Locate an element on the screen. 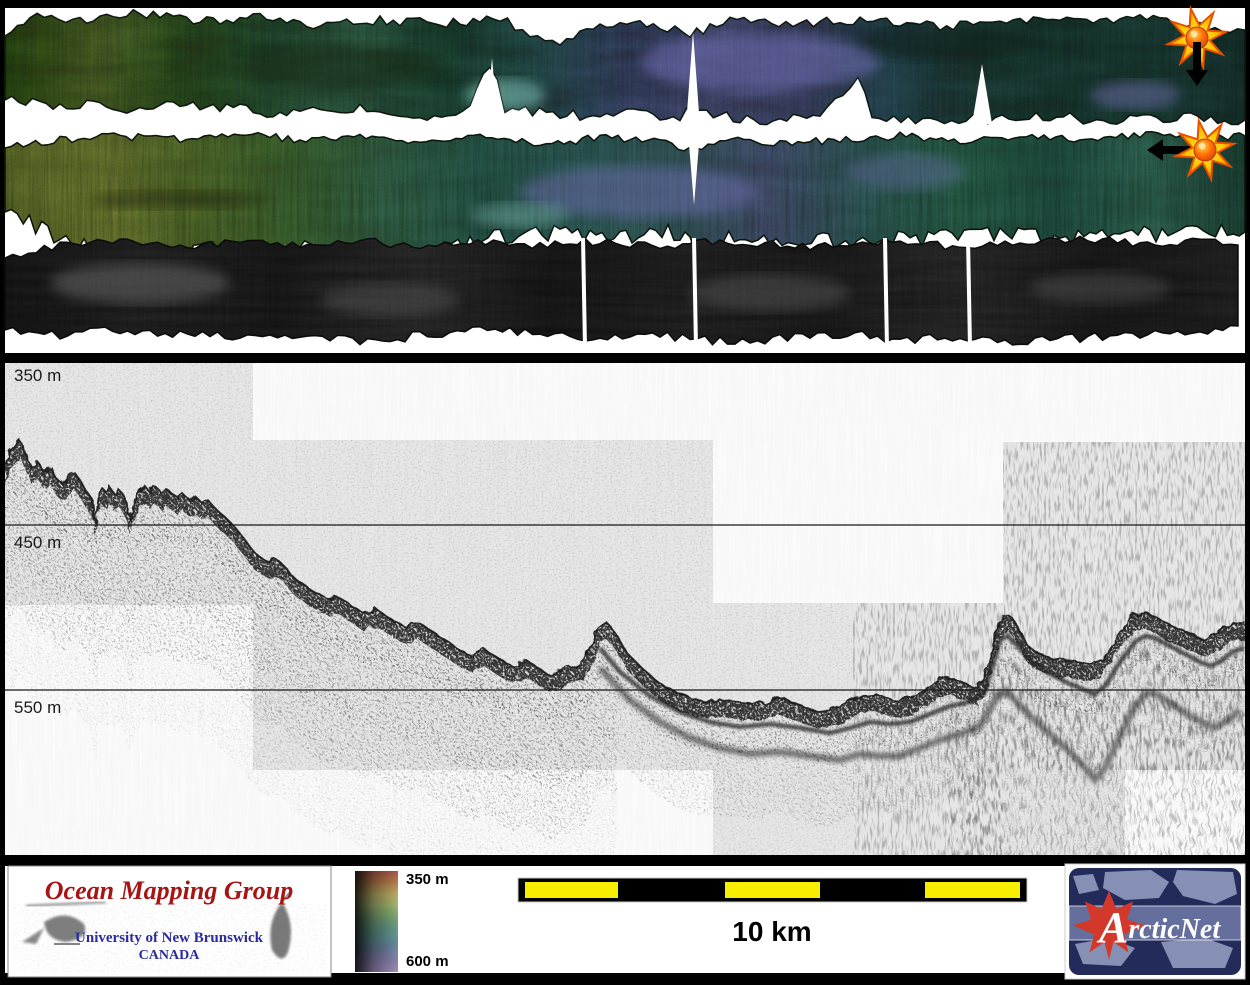  scale-bar: 10 km is located at coordinates (772, 912).